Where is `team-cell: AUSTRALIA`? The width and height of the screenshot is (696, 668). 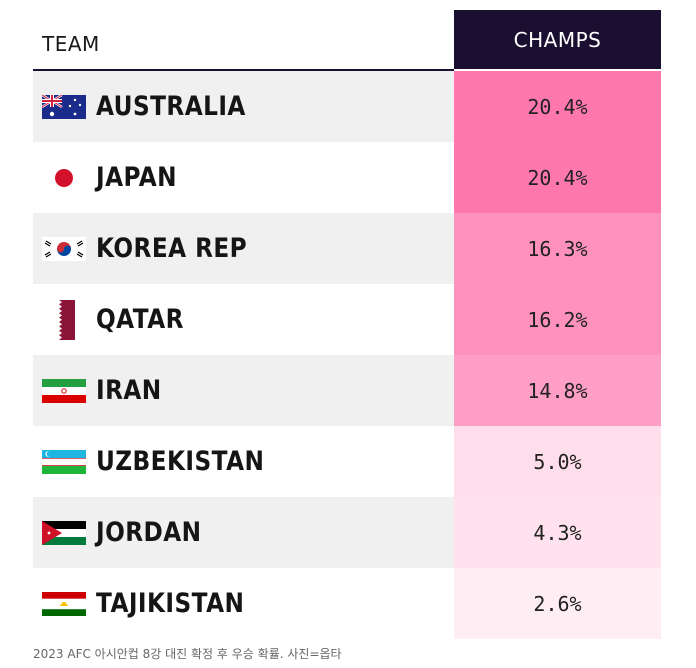 team-cell: AUSTRALIA is located at coordinates (243, 106).